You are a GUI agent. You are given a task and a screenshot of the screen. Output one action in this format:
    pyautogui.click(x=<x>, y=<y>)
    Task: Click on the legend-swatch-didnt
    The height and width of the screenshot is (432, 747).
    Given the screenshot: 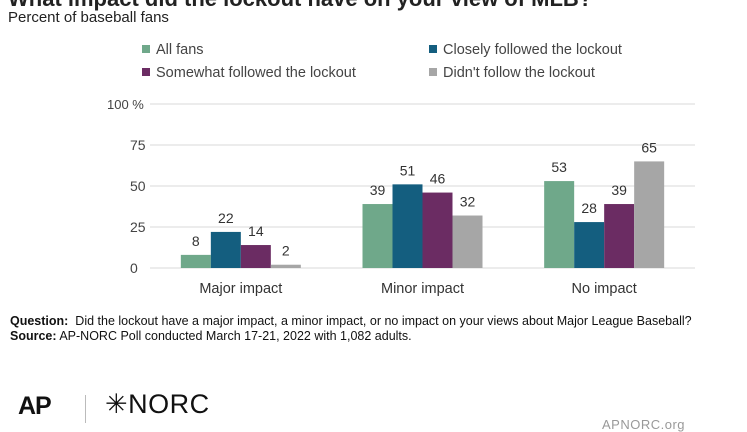 What is the action you would take?
    pyautogui.click(x=433, y=72)
    